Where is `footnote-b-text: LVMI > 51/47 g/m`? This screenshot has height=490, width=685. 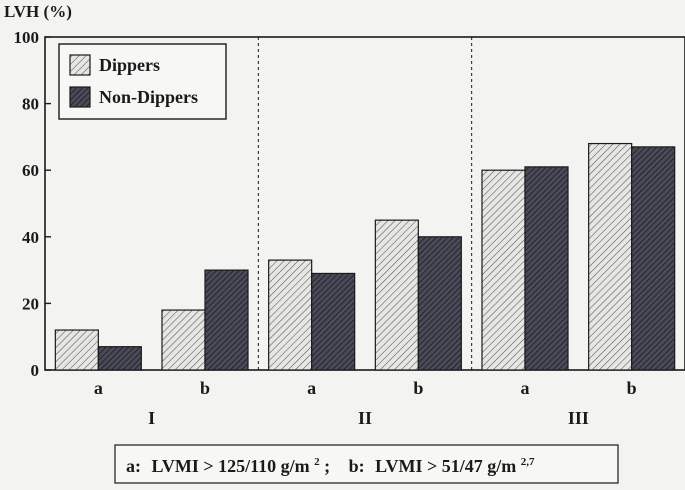 footnote-b-text: LVMI > 51/47 g/m is located at coordinates (445, 466).